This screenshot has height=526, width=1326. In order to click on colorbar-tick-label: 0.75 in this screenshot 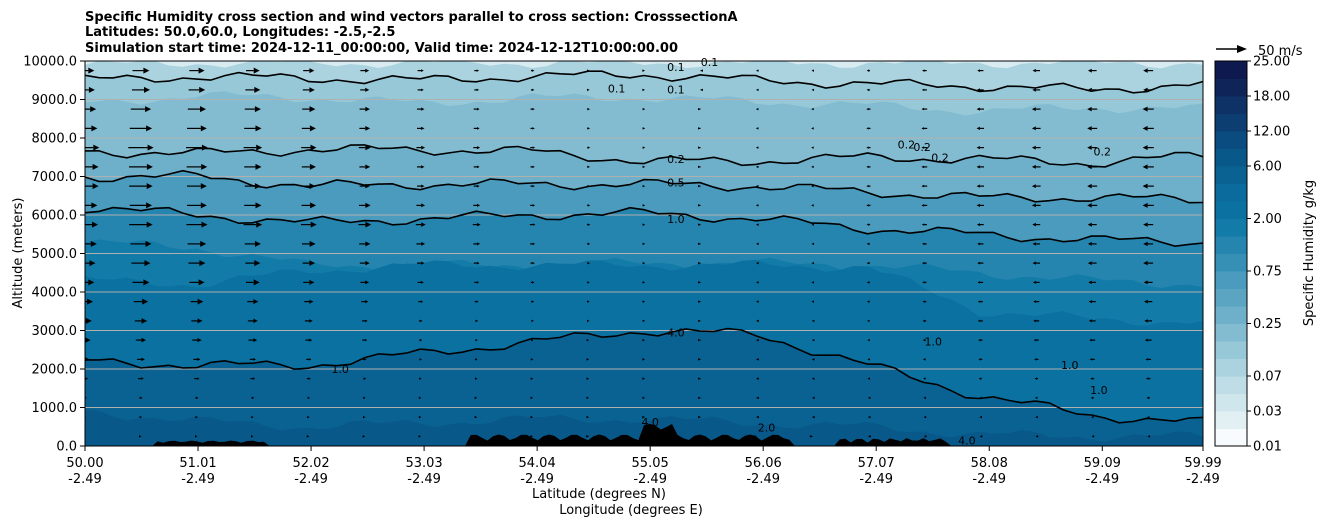, I will do `click(1267, 272)`.